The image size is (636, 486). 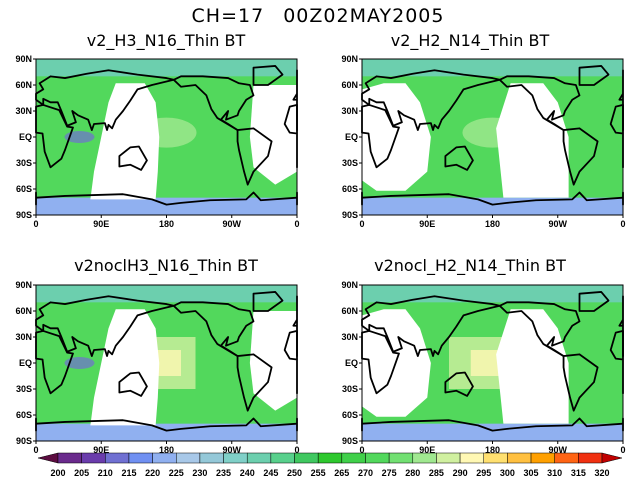 I want to click on colorbar-label: 265, so click(x=341, y=473).